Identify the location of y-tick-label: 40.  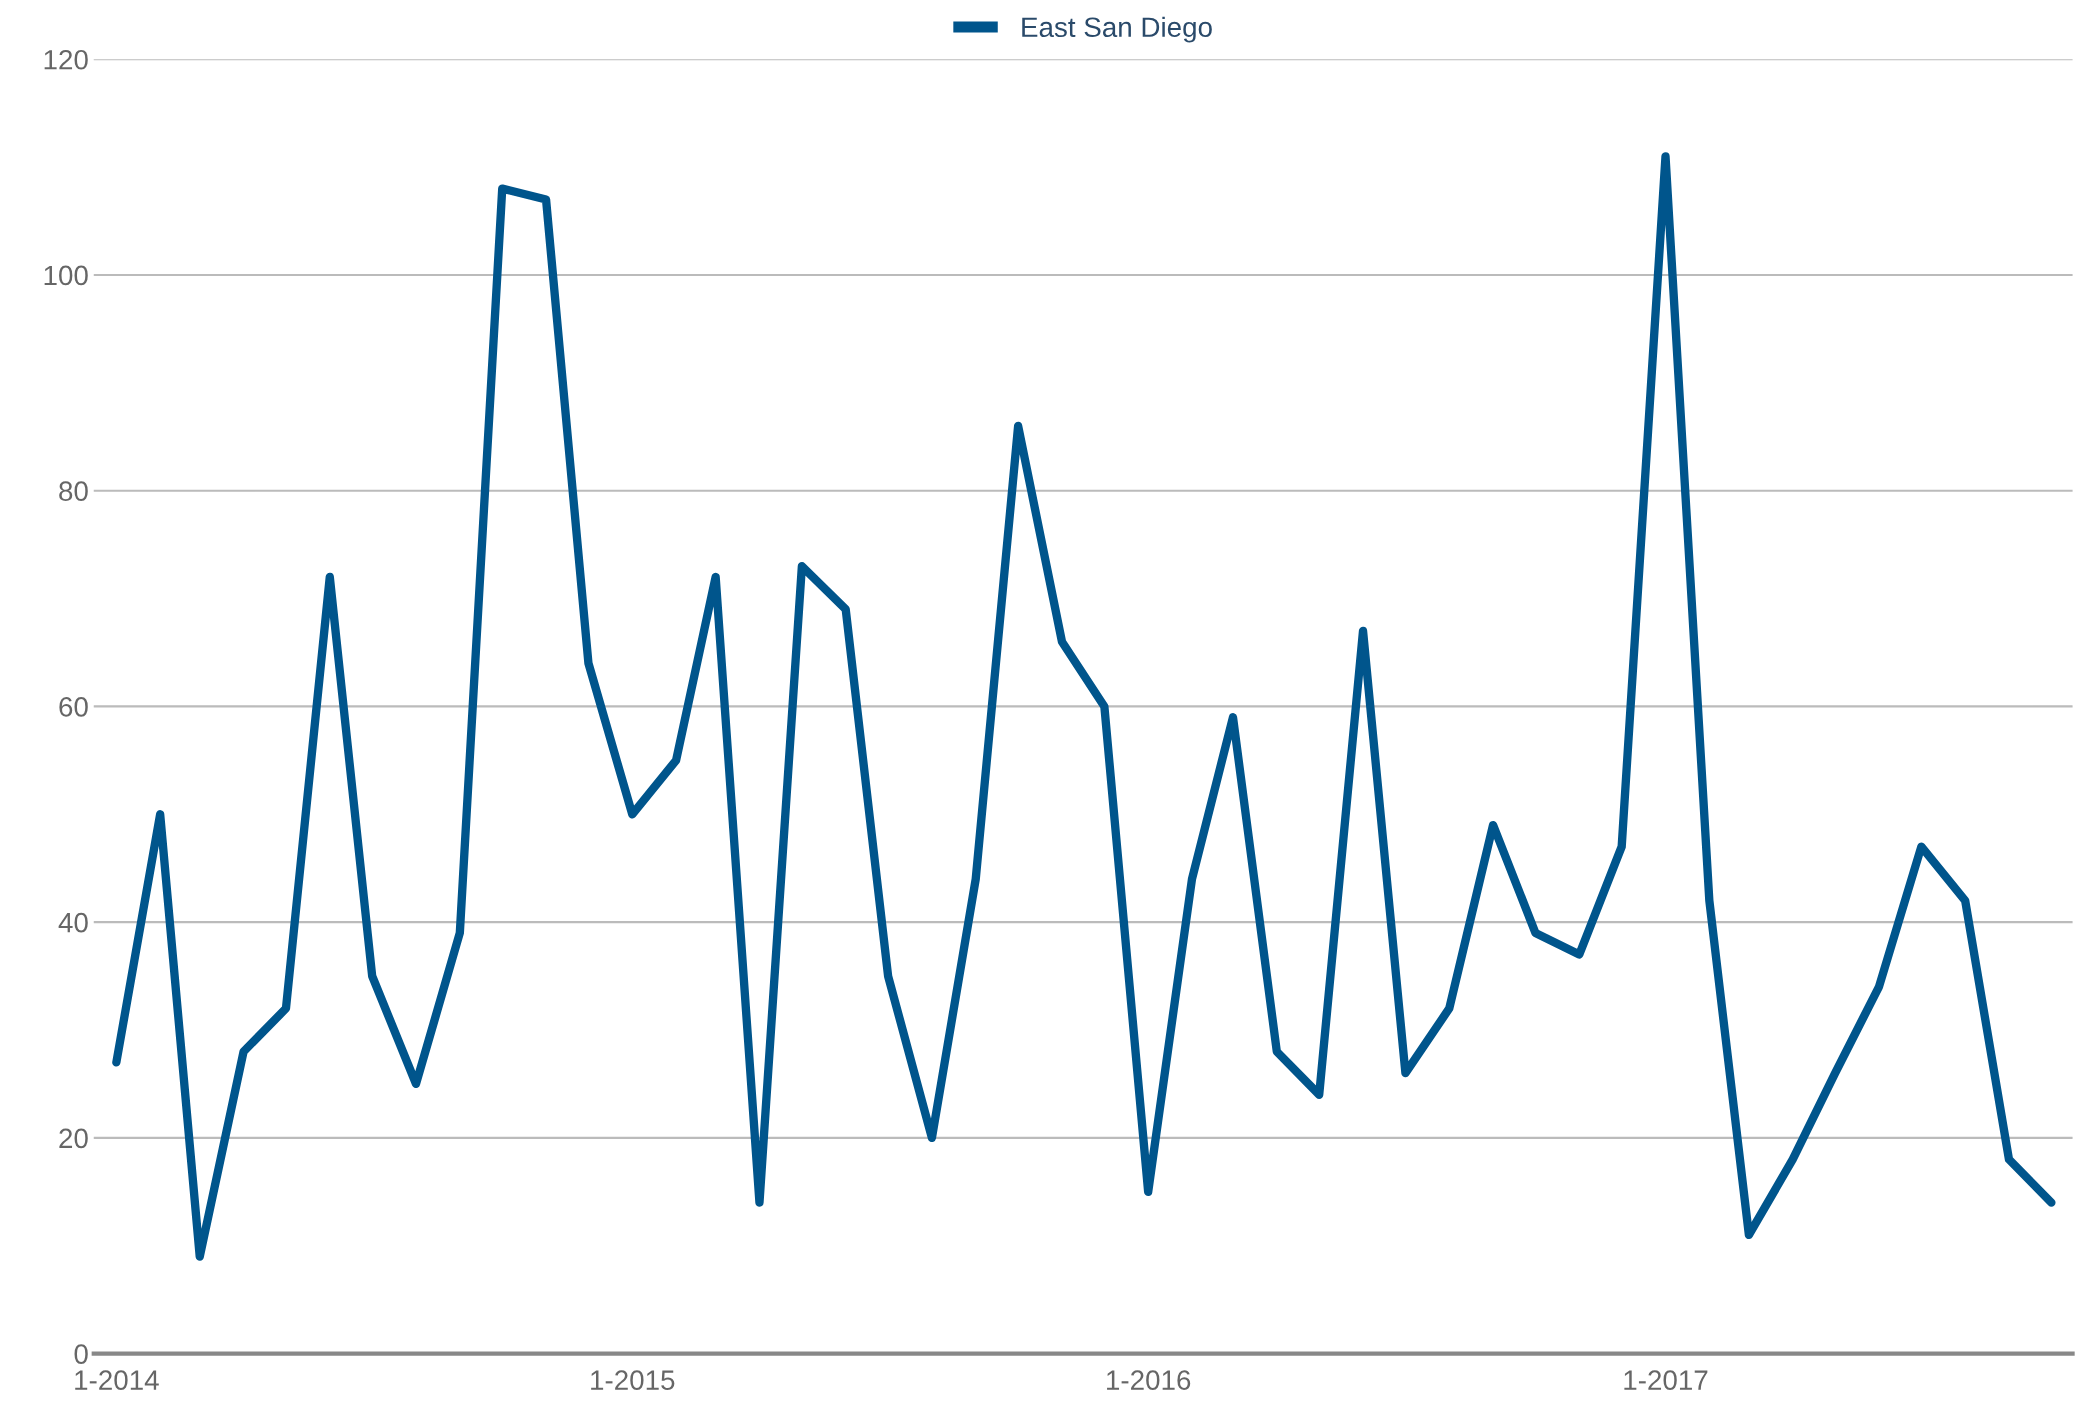
(73, 922).